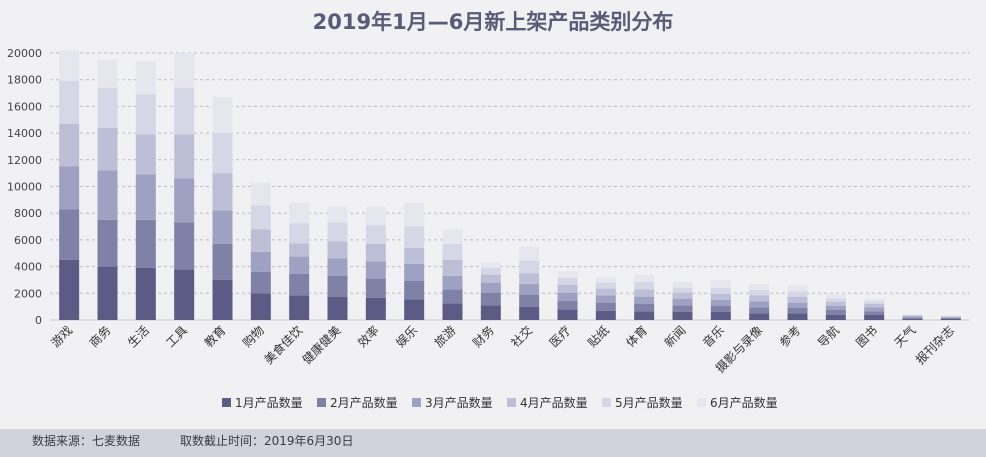 This screenshot has height=457, width=986. I want to click on x-tick-label: 游戏, so click(61, 336).